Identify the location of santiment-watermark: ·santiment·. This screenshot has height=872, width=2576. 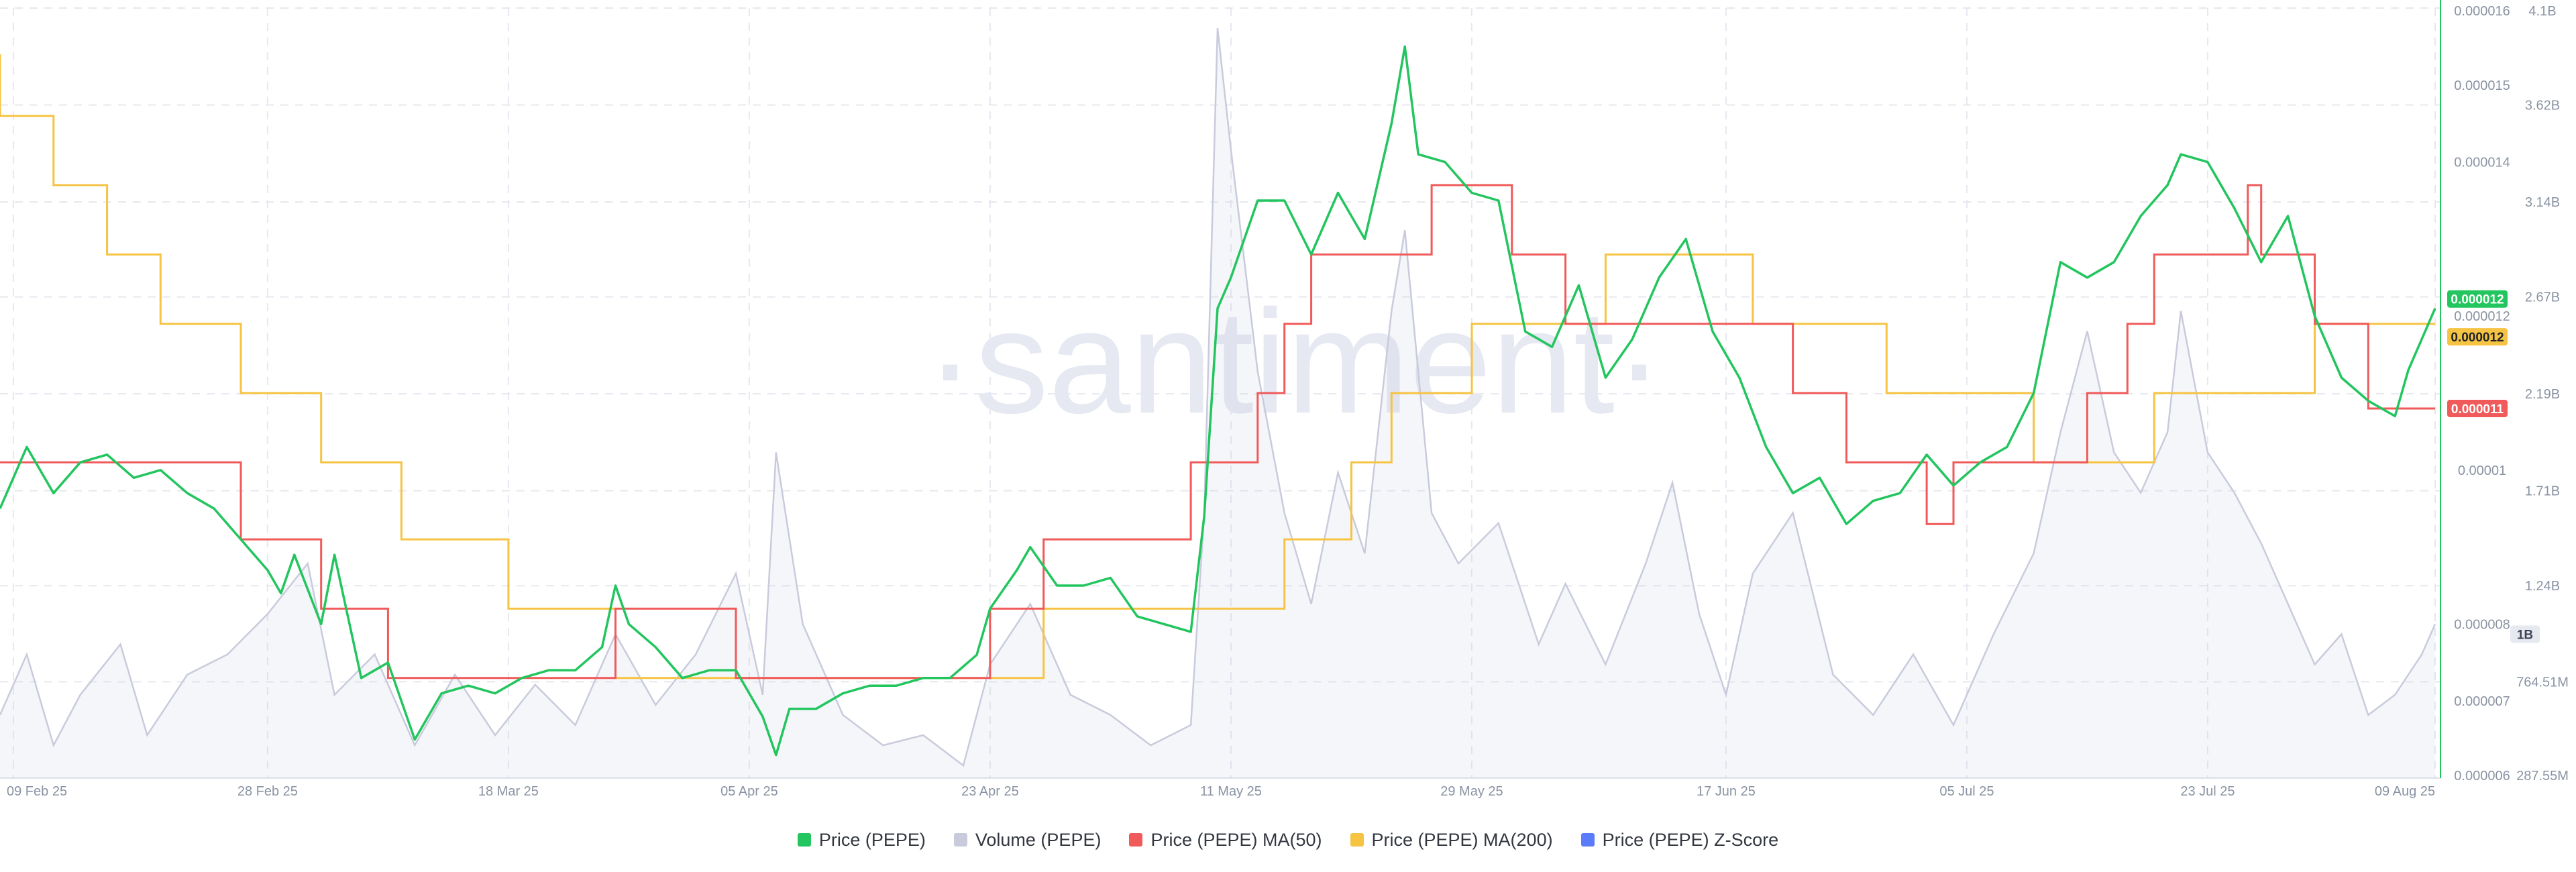
(1295, 362).